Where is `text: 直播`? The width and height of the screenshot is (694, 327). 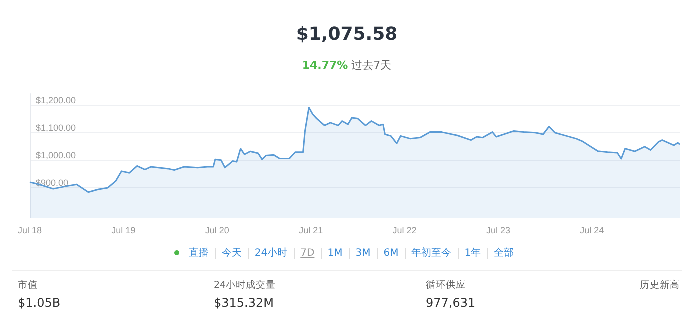
text: 直播 is located at coordinates (199, 253).